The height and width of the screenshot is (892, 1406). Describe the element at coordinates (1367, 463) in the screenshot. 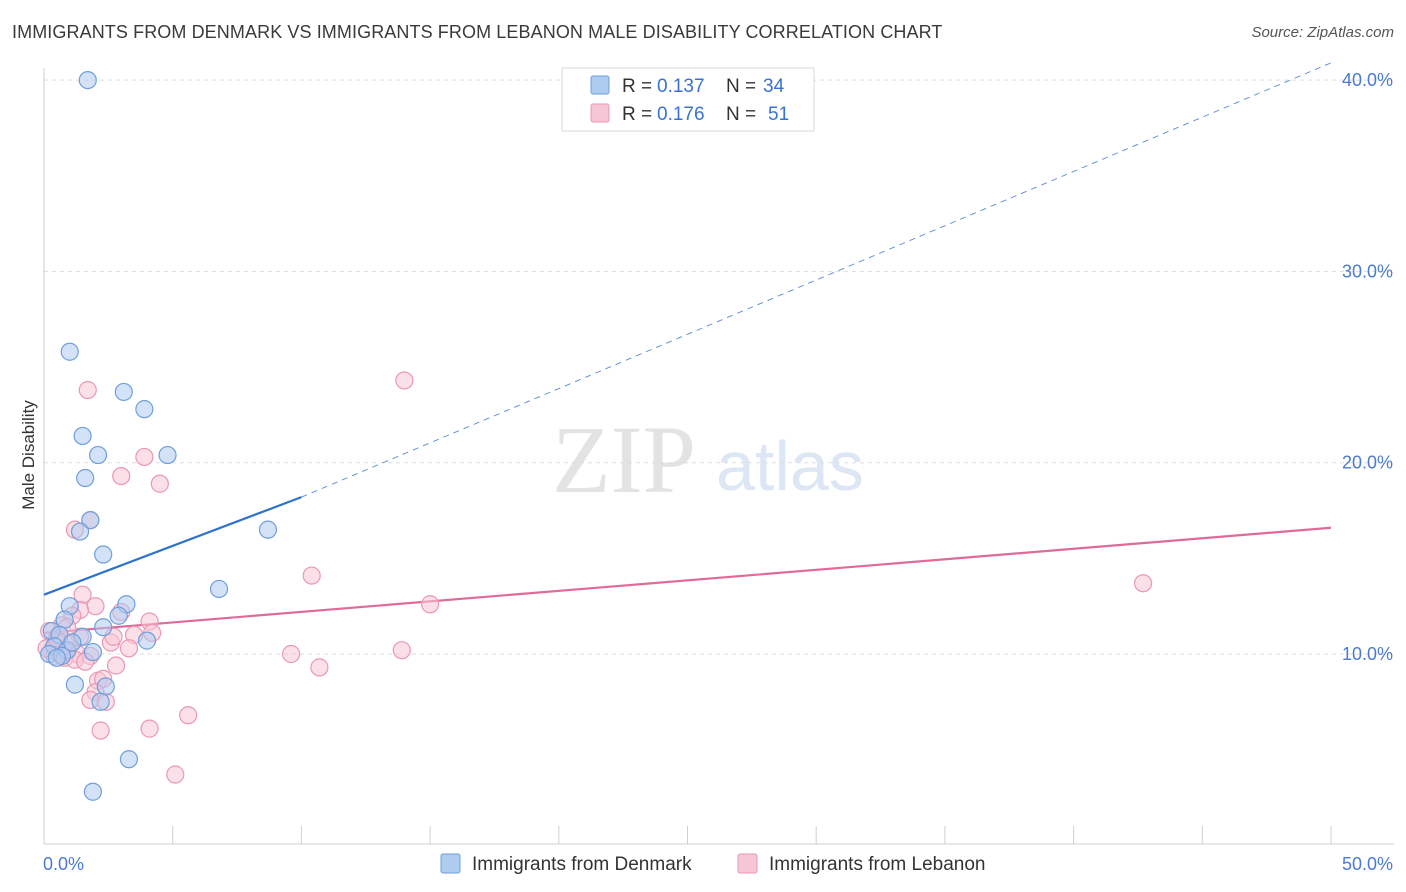

I see `y-tick-label: 20.0%` at that location.